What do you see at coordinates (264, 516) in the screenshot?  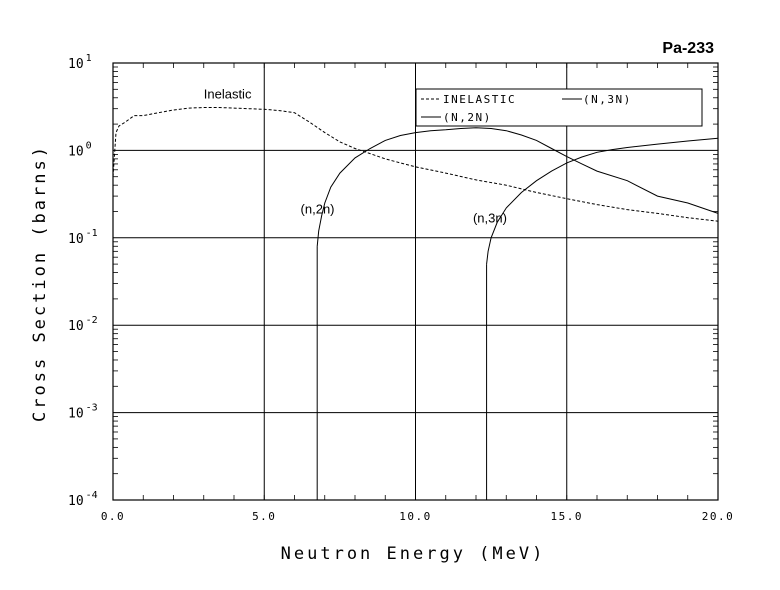 I see `x-tick-label: 5.0` at bounding box center [264, 516].